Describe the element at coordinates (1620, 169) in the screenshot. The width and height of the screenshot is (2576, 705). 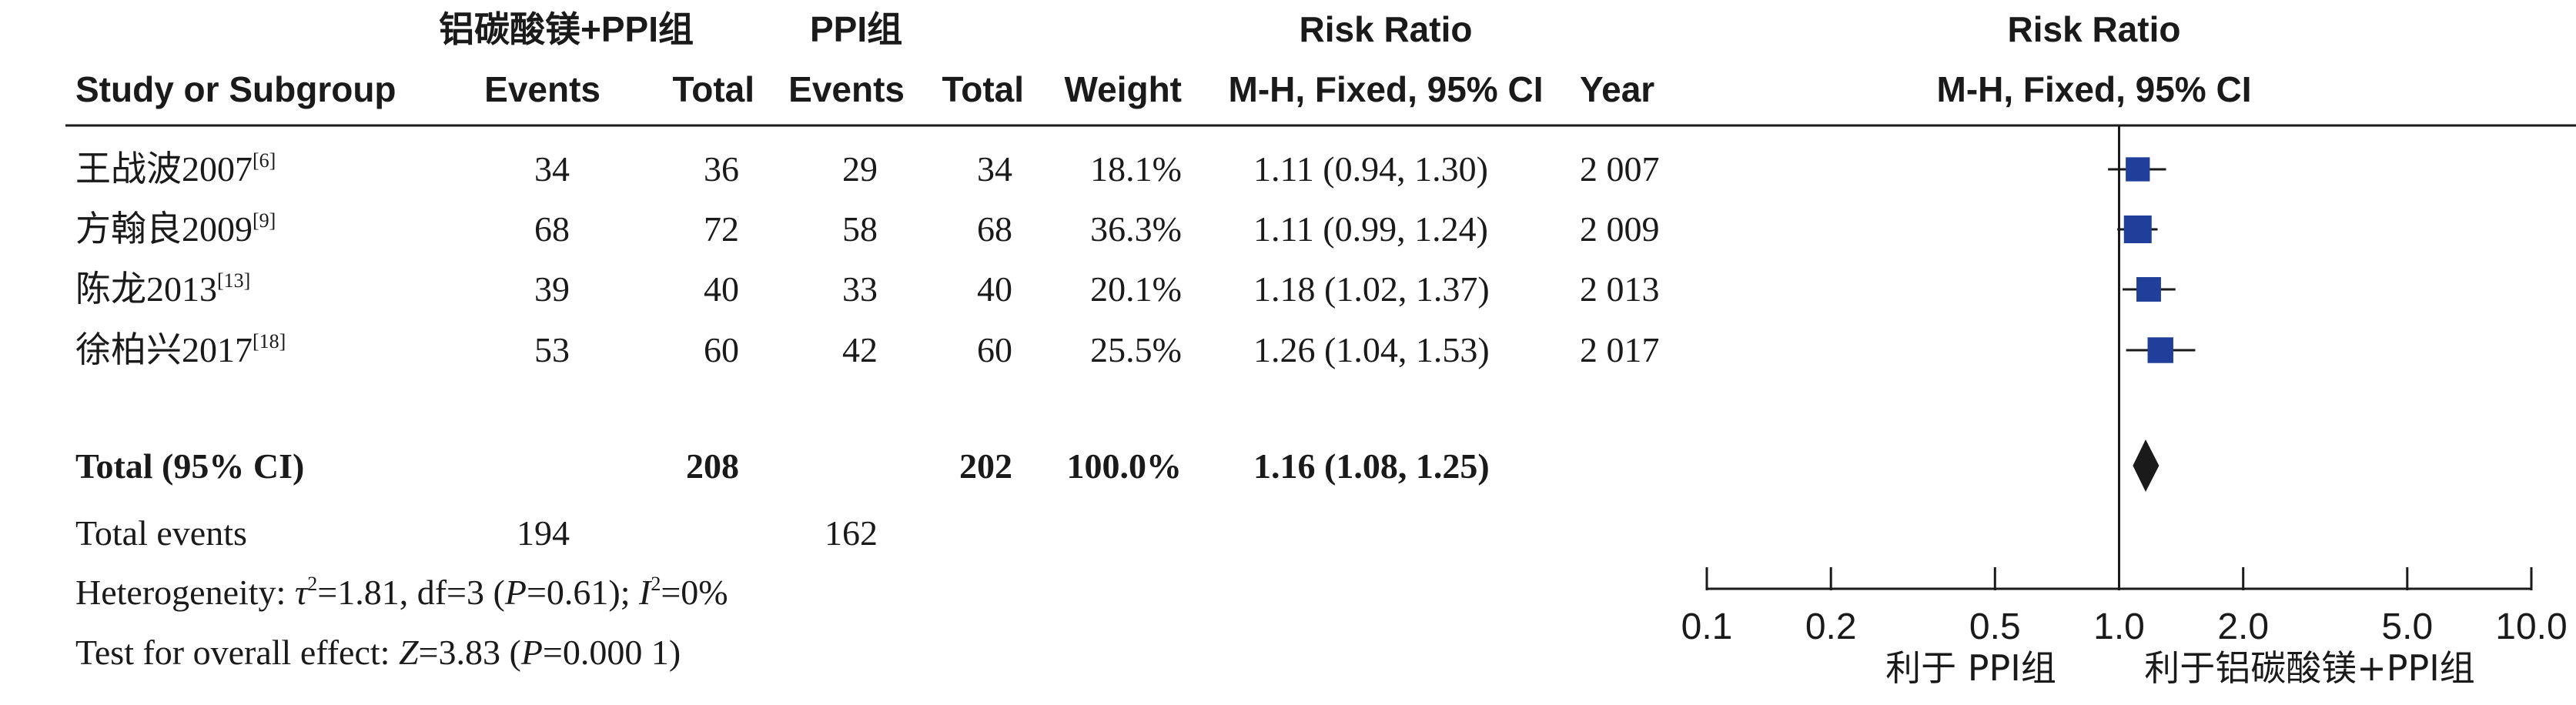
I see `year-cell: 2 007` at that location.